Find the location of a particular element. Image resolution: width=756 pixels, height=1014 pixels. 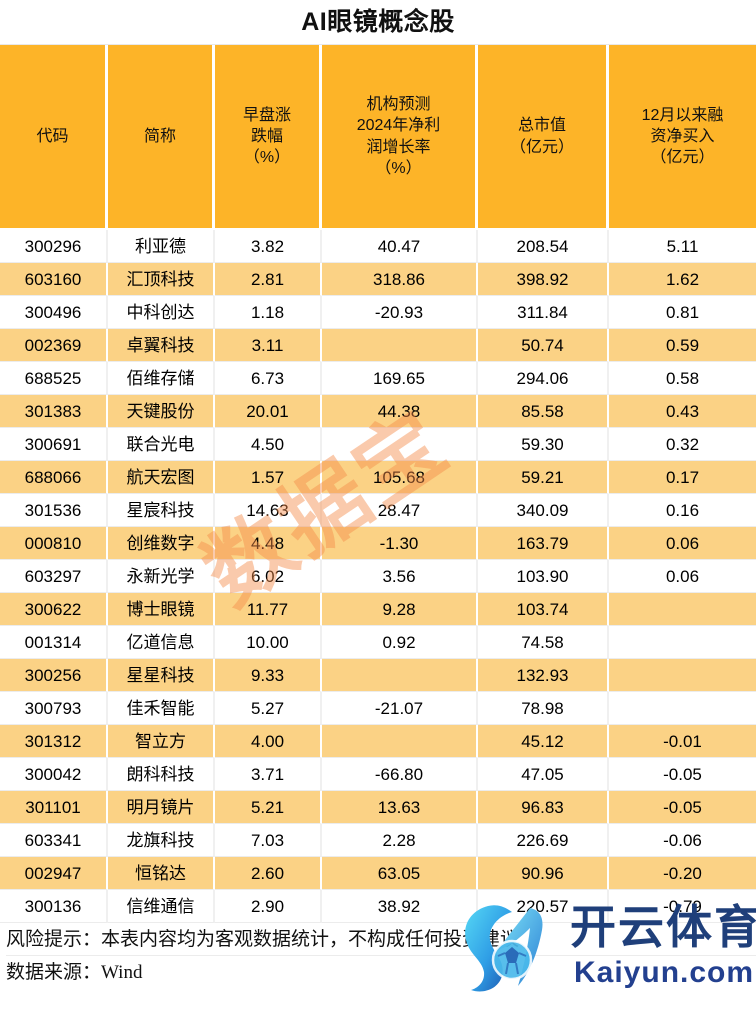

table-footer: 风险提示：本表内容均为客观数据统计，不构成任何投资建议 数据来源：Wind is located at coordinates (378, 955).